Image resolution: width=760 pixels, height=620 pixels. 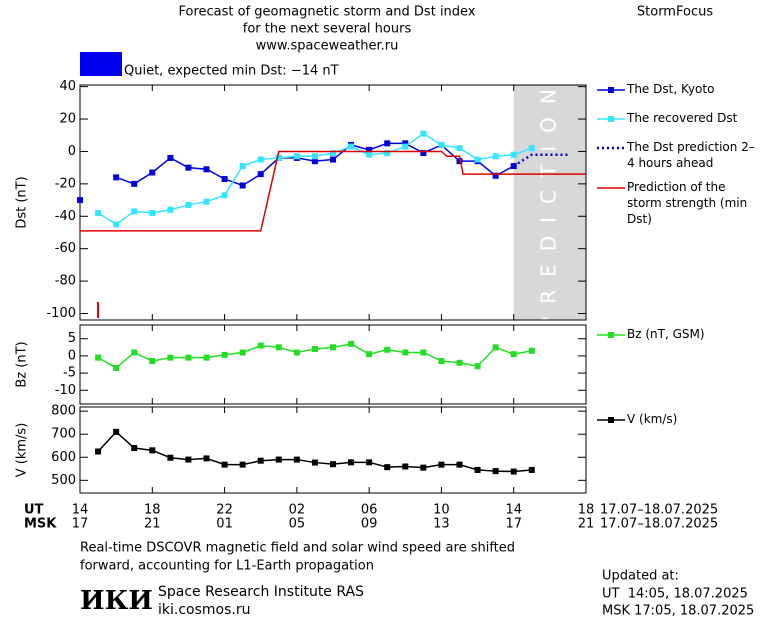 I want to click on status-indicator, so click(x=101, y=64).